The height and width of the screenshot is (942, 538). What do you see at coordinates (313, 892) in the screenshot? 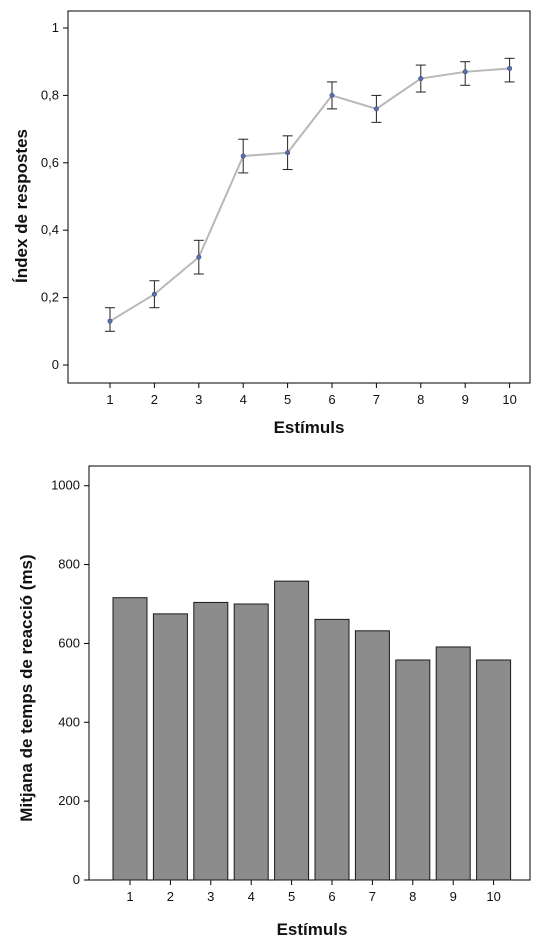
I see `bar-chart-x-axis: 1 2 3 4 5 6 7 8 9 10` at bounding box center [313, 892].